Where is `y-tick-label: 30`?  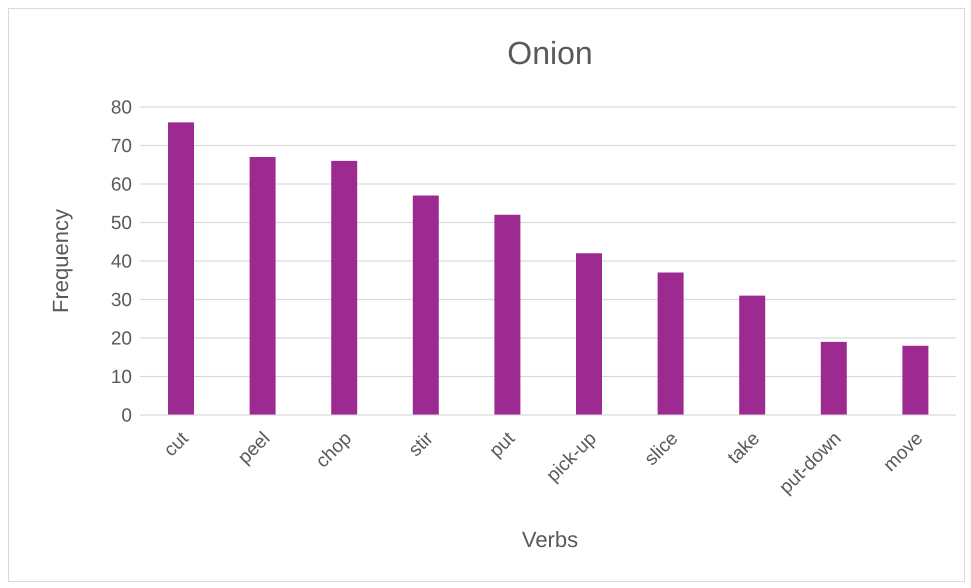 y-tick-label: 30 is located at coordinates (121, 301).